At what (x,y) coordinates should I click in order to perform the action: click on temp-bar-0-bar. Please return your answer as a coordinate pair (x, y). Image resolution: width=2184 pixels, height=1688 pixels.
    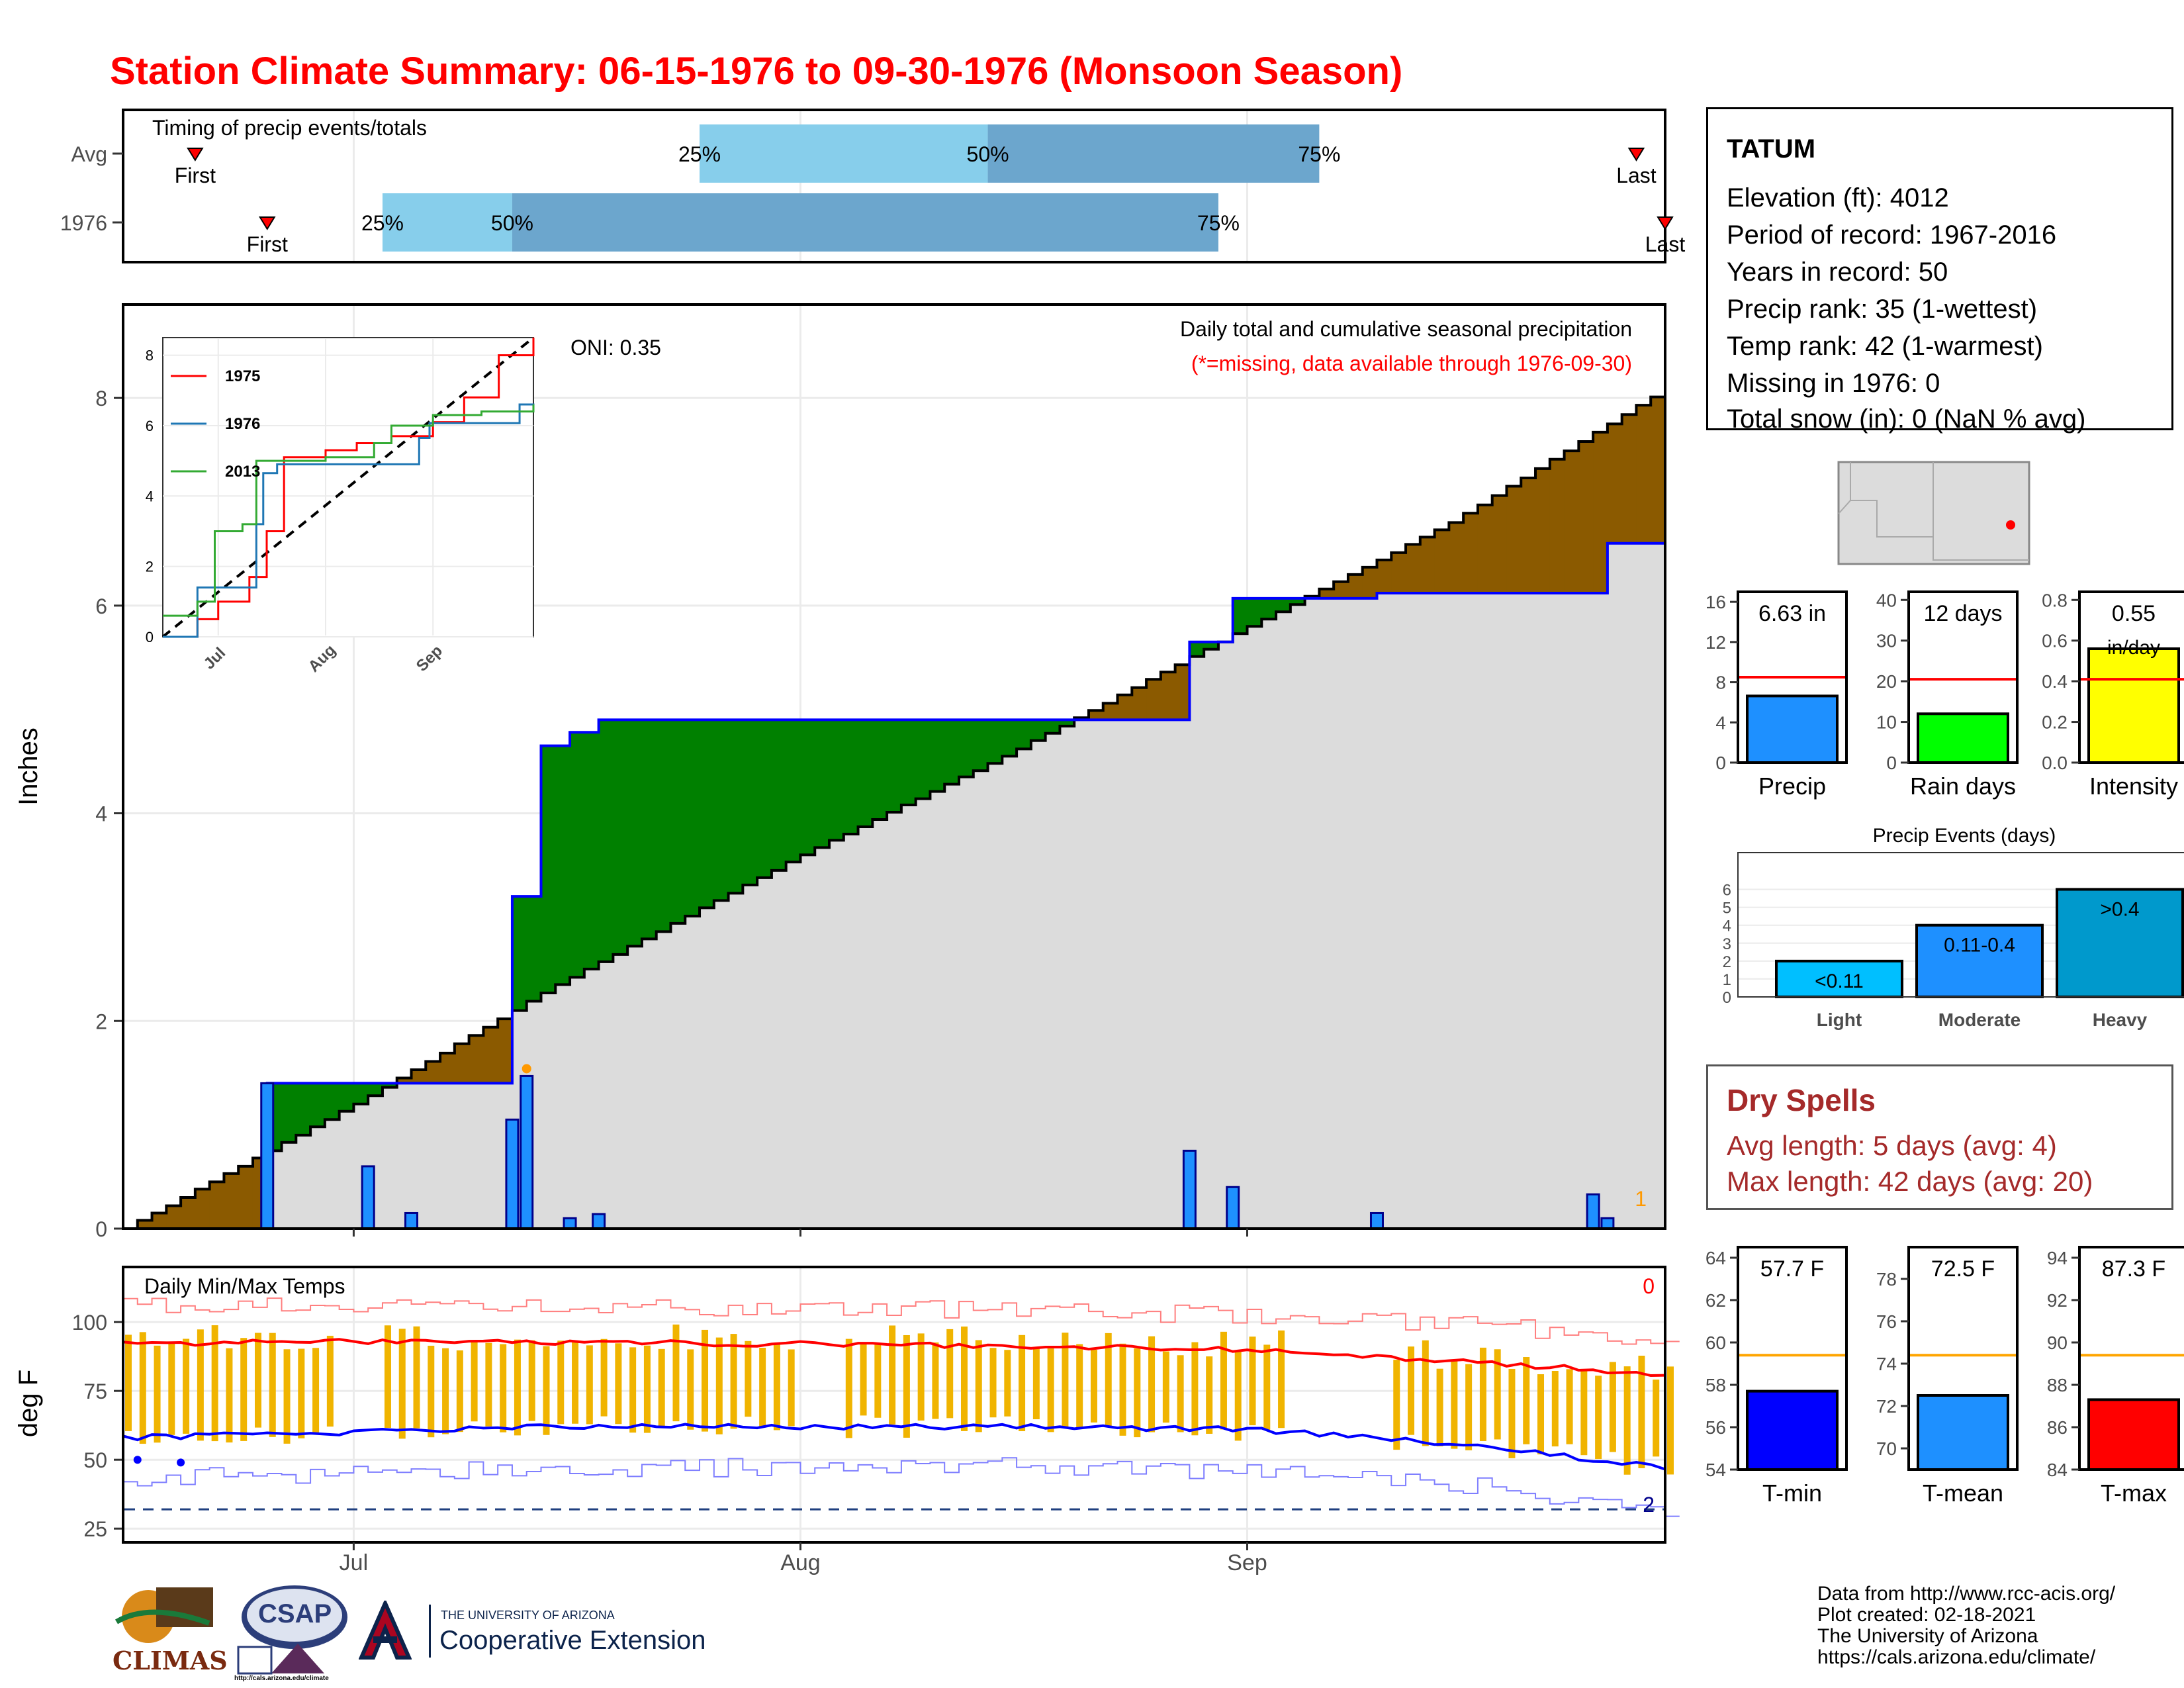
    Looking at the image, I should click on (1792, 1430).